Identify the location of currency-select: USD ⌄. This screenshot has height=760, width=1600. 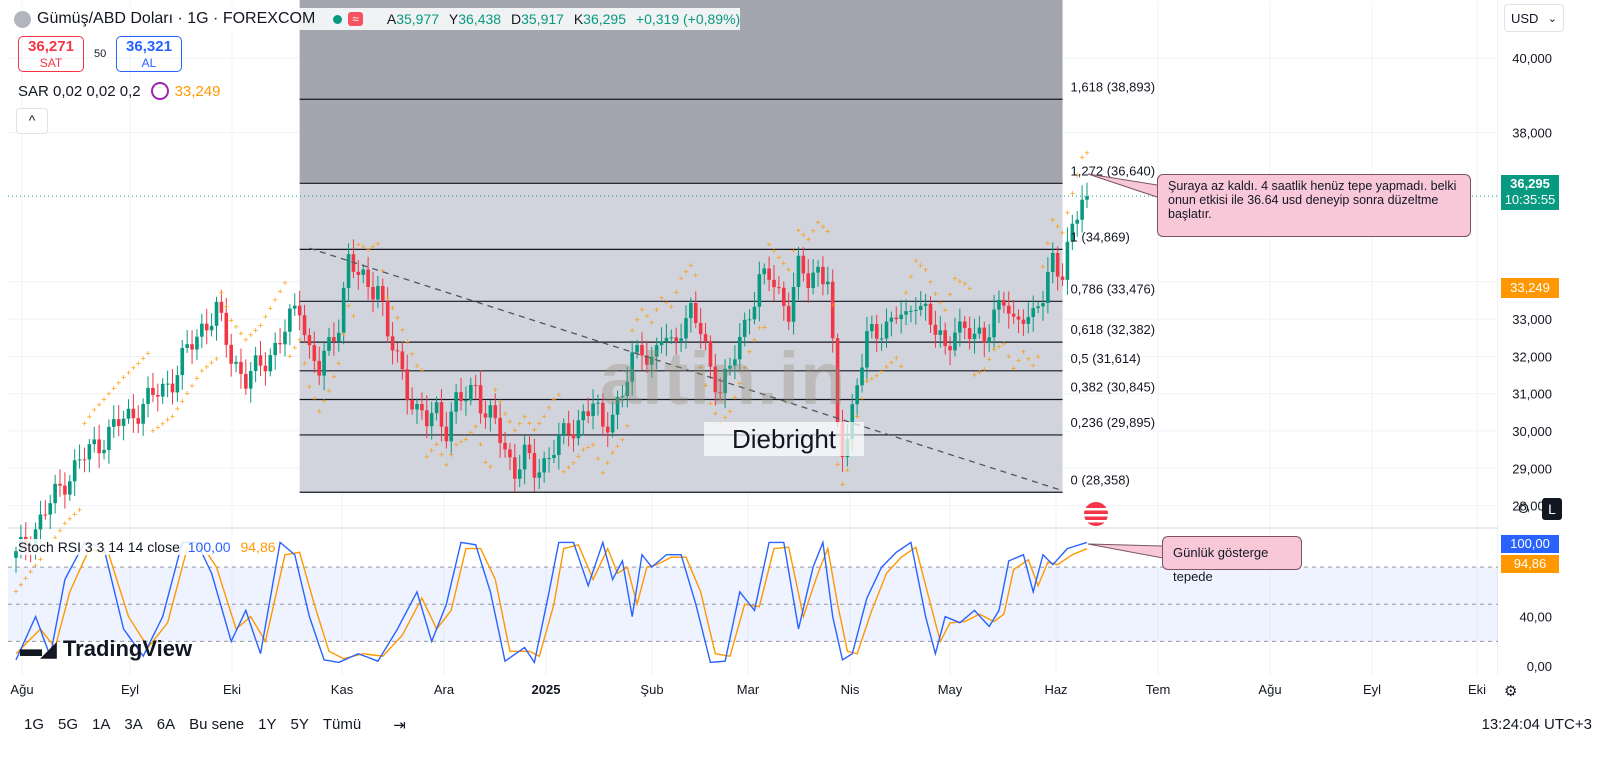
(1534, 18).